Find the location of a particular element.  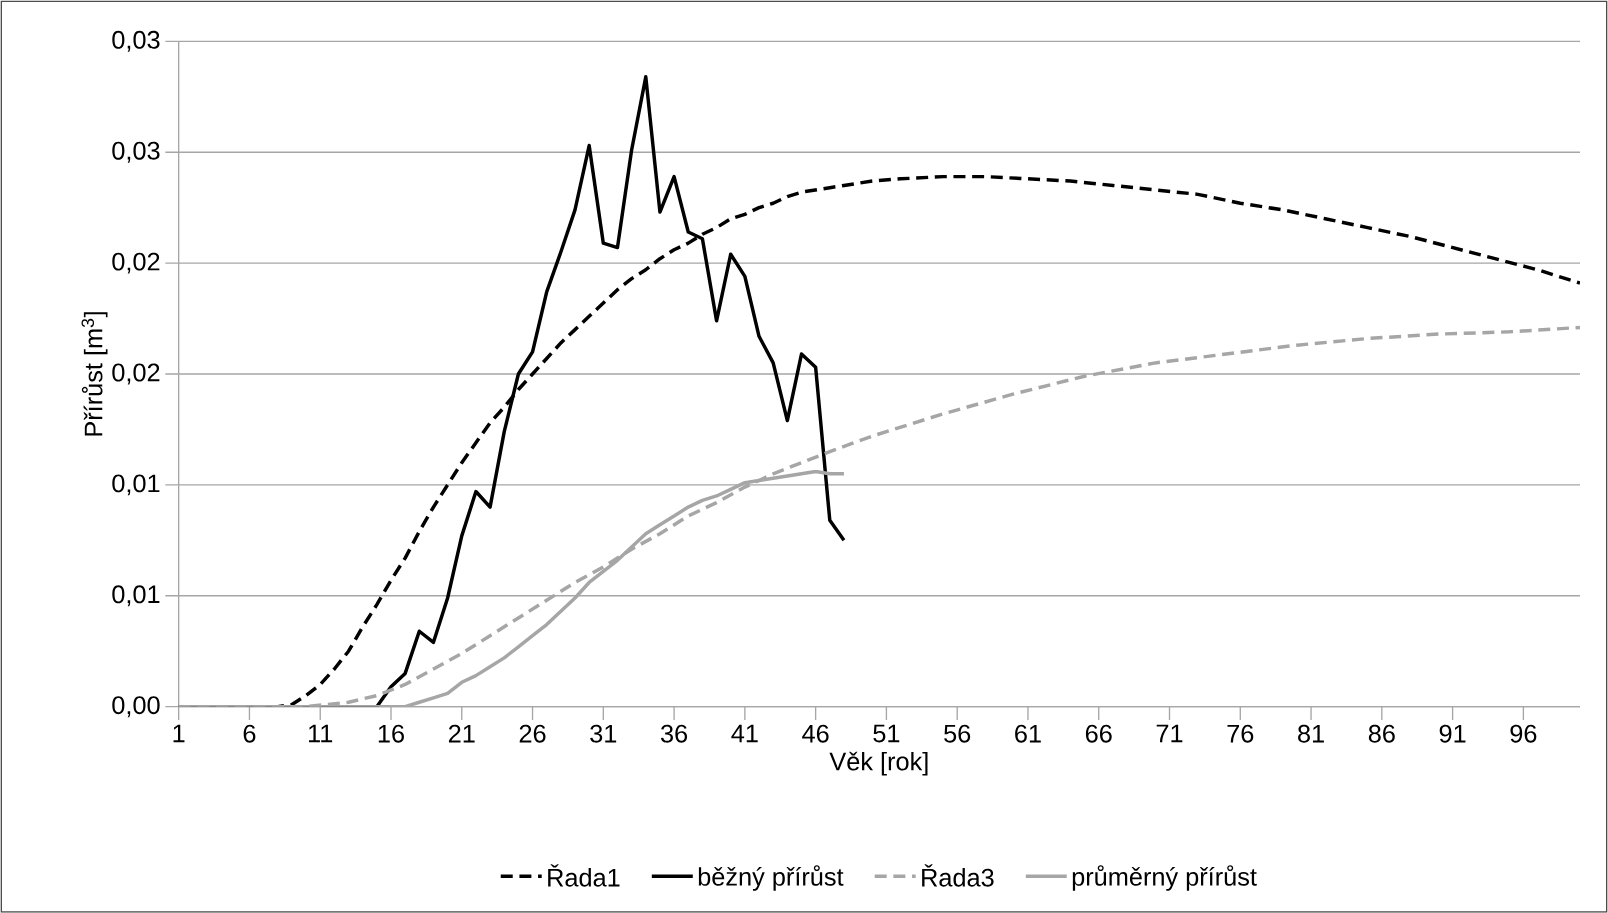

legend-label: Řada1 is located at coordinates (584, 875).